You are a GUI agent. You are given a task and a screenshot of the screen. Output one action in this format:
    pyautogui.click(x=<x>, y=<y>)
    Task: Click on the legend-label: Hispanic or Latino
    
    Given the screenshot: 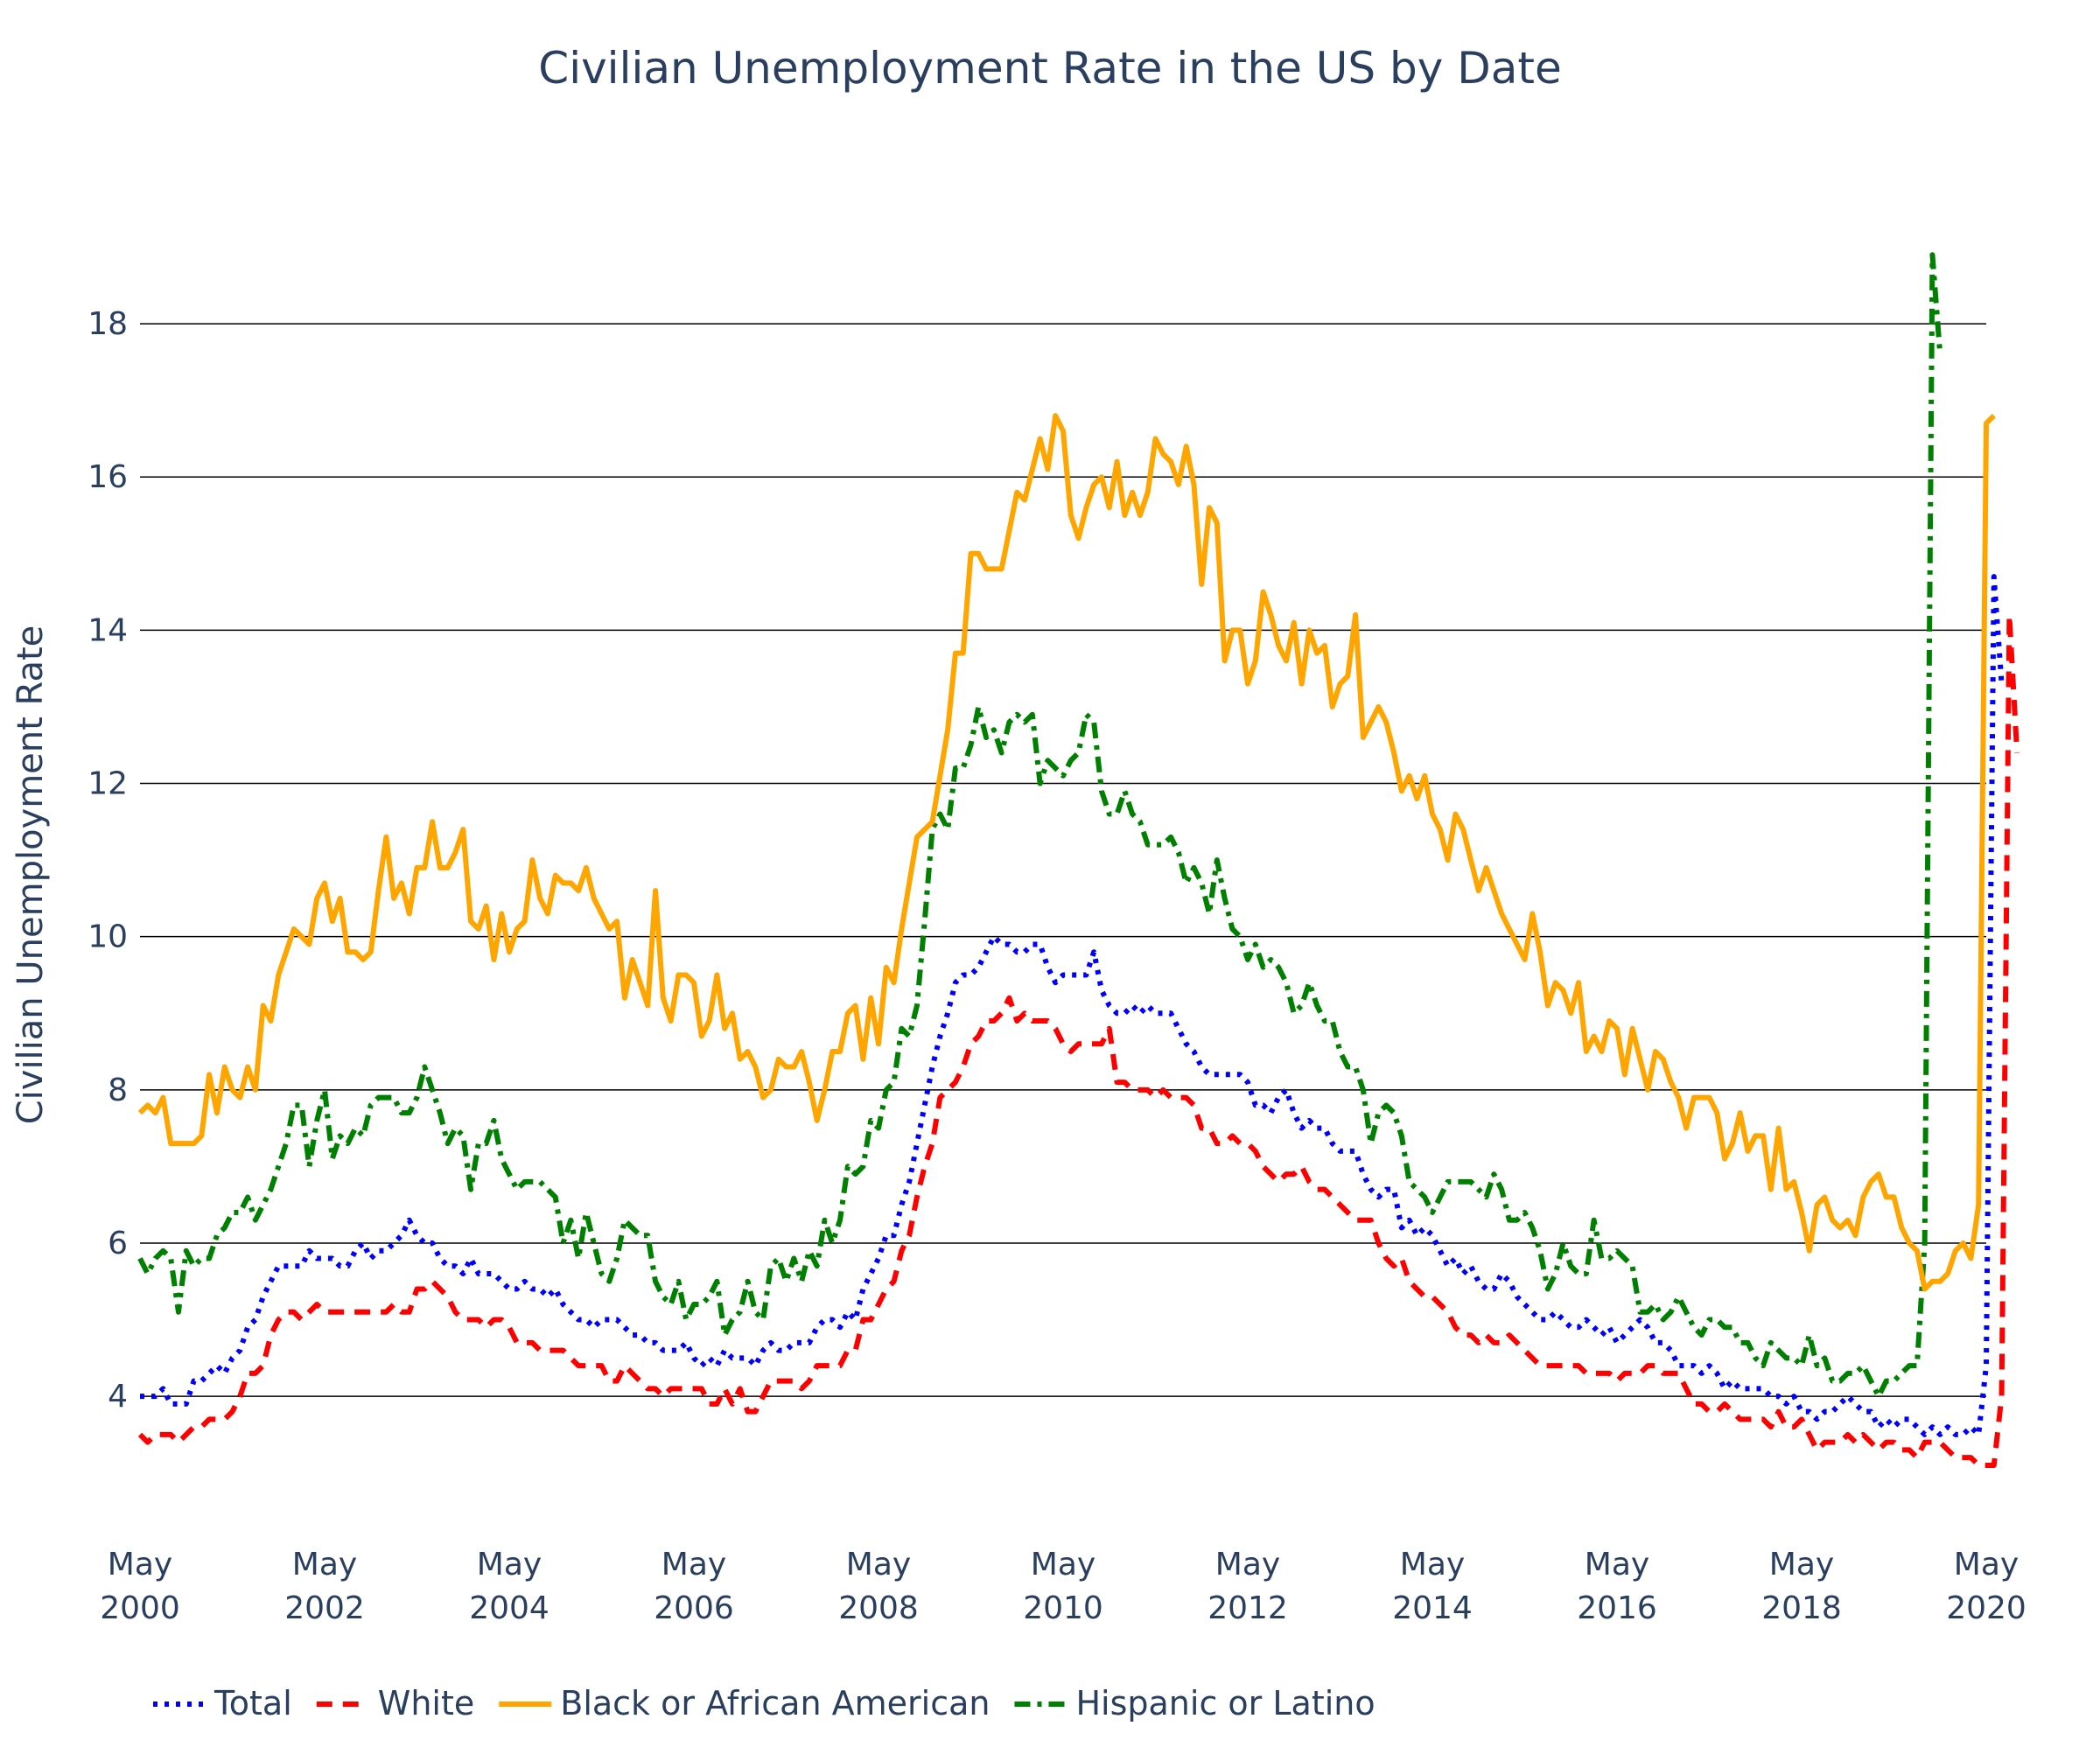 What is the action you would take?
    pyautogui.click(x=1225, y=1703)
    